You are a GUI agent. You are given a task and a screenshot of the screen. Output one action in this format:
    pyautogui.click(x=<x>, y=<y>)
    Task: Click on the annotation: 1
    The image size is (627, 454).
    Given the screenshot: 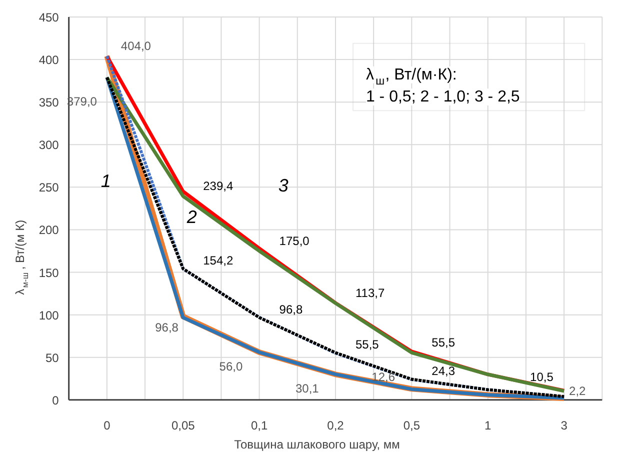 What is the action you would take?
    pyautogui.click(x=105, y=181)
    